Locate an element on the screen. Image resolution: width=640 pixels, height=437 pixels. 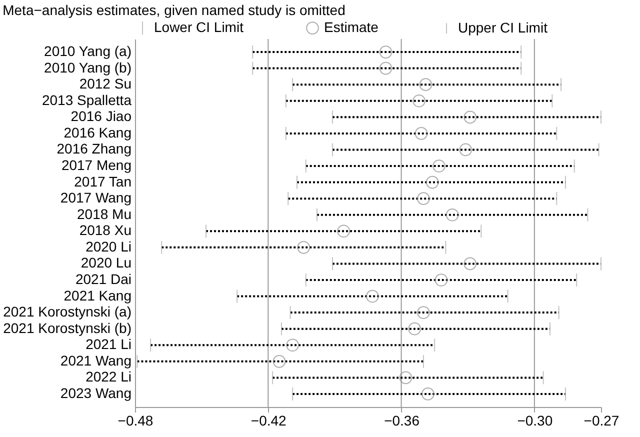
chart-title: Meta−analysis estimates, given named study is omitted is located at coordinates (174, 10).